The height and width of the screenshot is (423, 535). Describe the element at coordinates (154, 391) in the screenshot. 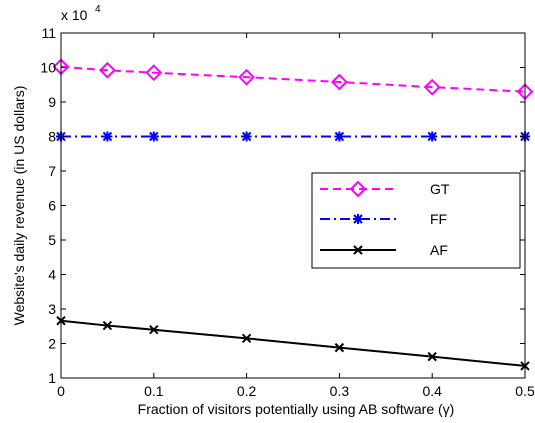

I see `x-tick-label: 0.1` at that location.